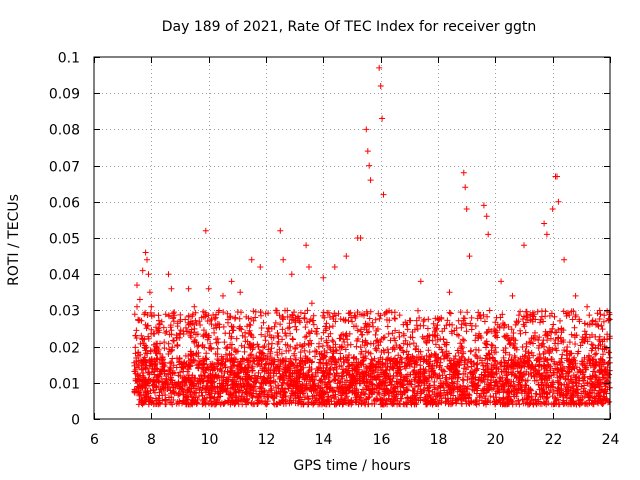 The image size is (640, 480). I want to click on x-tick-label: 20, so click(496, 440).